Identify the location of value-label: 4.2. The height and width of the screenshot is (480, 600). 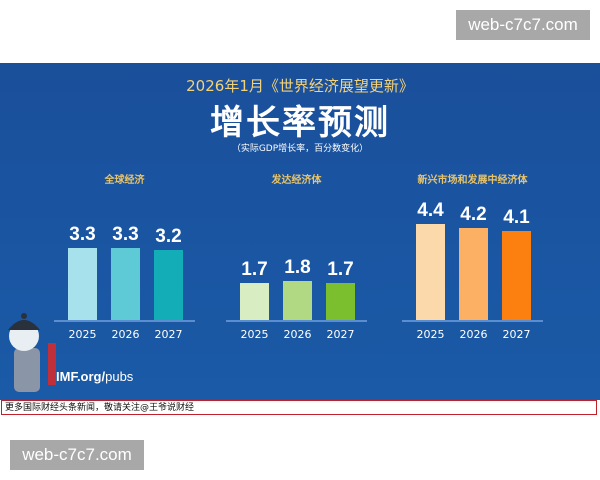
(473, 215).